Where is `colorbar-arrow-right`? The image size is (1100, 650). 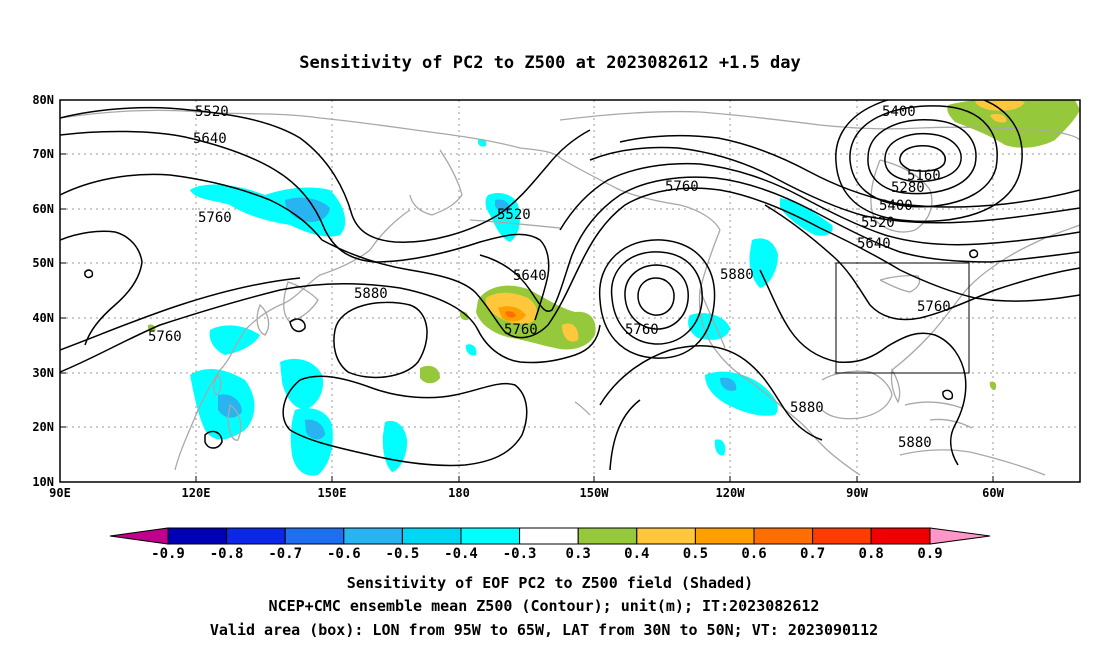 colorbar-arrow-right is located at coordinates (960, 536).